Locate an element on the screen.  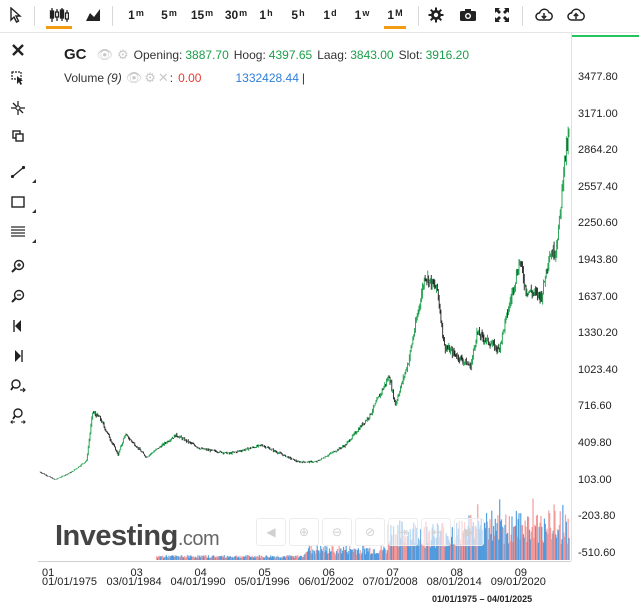
zoom-reset-icon: ⊘ is located at coordinates (370, 532).